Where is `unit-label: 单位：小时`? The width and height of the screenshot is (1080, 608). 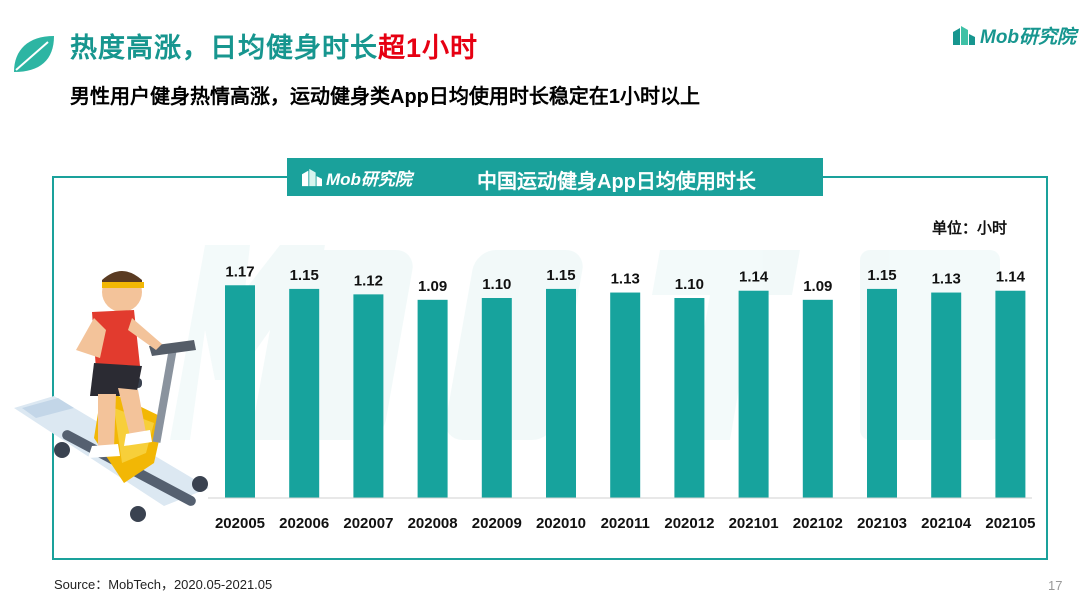 unit-label: 单位：小时 is located at coordinates (970, 228).